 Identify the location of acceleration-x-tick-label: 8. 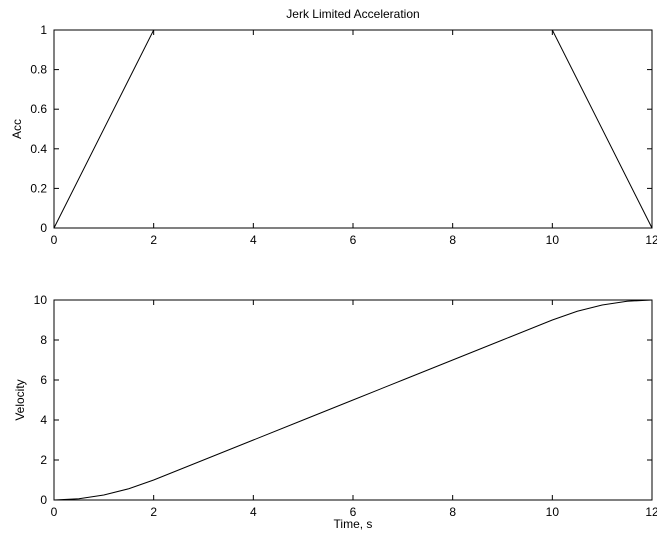
(452, 240).